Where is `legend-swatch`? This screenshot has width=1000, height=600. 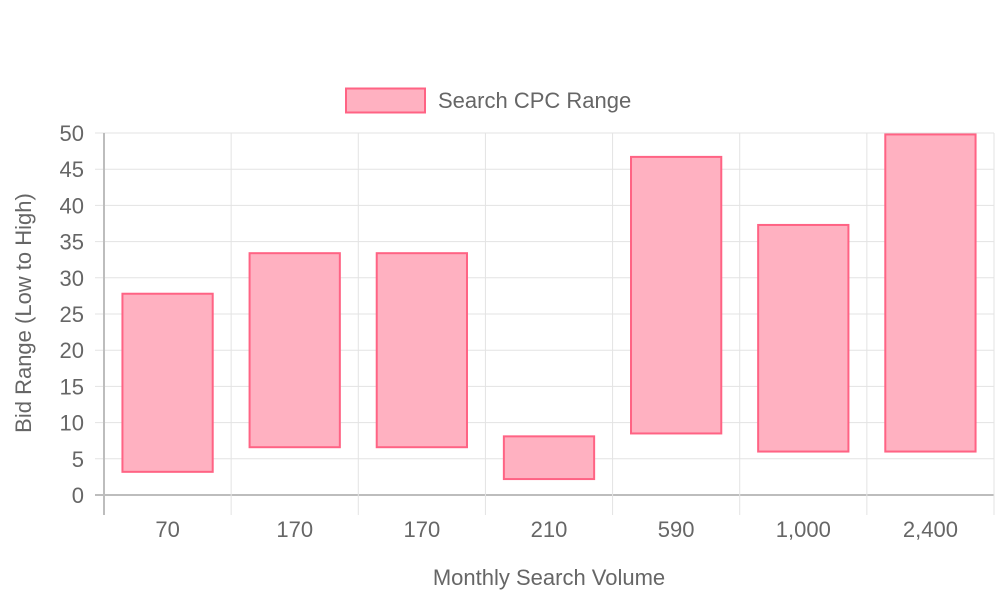 legend-swatch is located at coordinates (385, 100).